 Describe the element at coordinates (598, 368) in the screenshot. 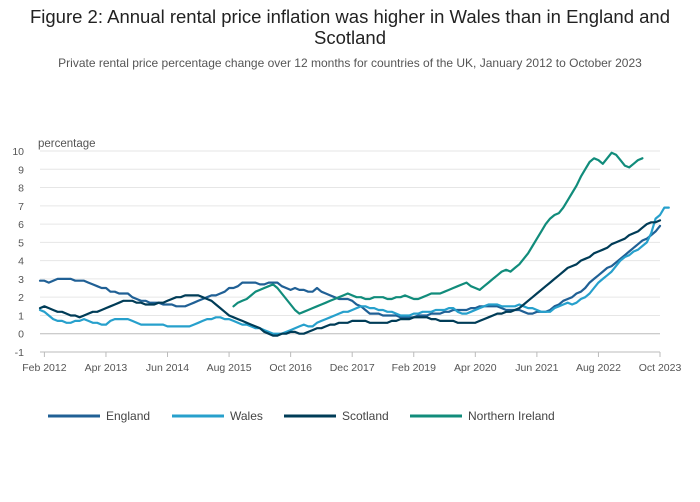

I see `x-tick-label: Aug 2022` at that location.